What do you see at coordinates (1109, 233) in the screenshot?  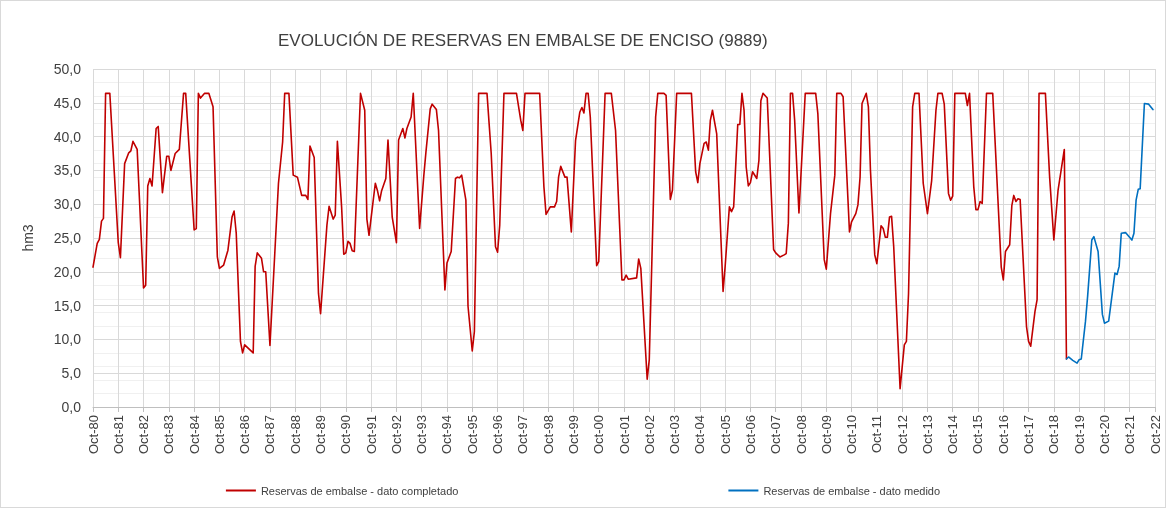 I see `line-series` at bounding box center [1109, 233].